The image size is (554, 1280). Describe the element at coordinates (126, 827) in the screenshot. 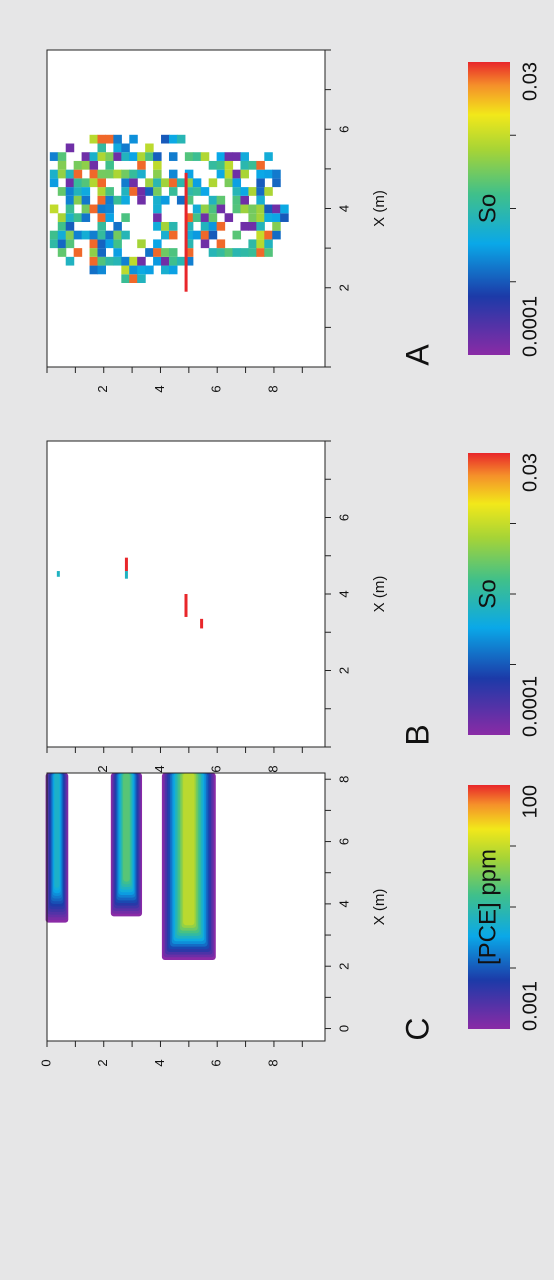

I see `plume-band` at that location.